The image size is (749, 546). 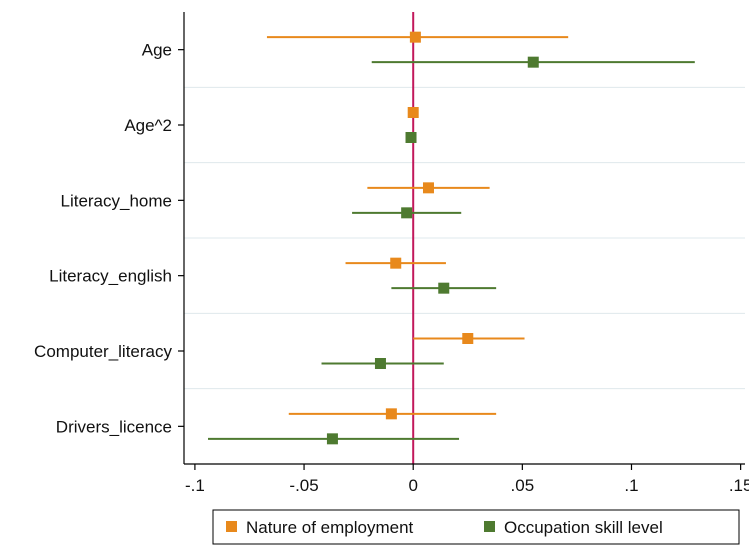 I want to click on y-tick-label: Age, so click(x=157, y=50).